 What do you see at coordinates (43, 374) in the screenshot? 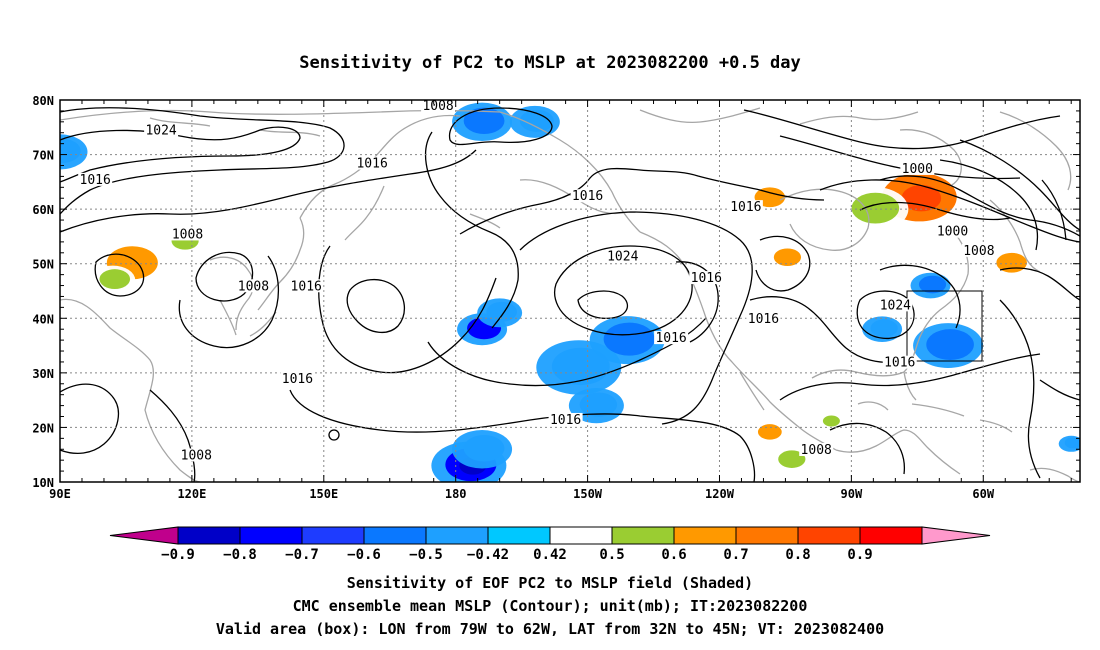
I see `lat-label: 30N` at bounding box center [43, 374].